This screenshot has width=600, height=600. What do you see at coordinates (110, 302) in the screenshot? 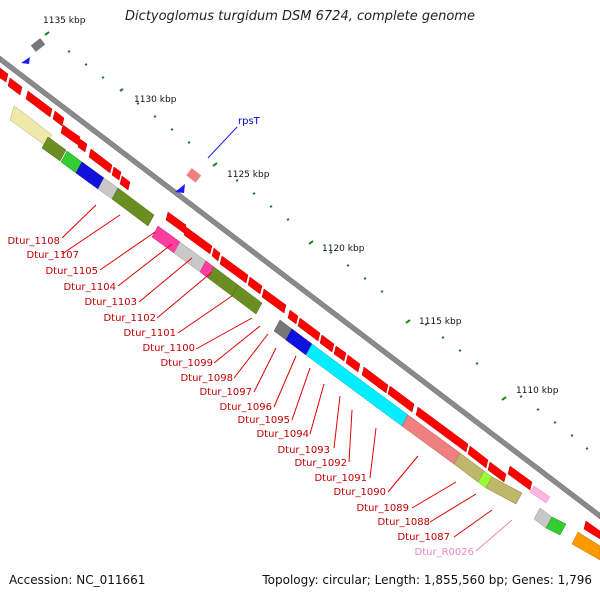
I see `gene-label-1103: Dtur_1103` at bounding box center [110, 302].